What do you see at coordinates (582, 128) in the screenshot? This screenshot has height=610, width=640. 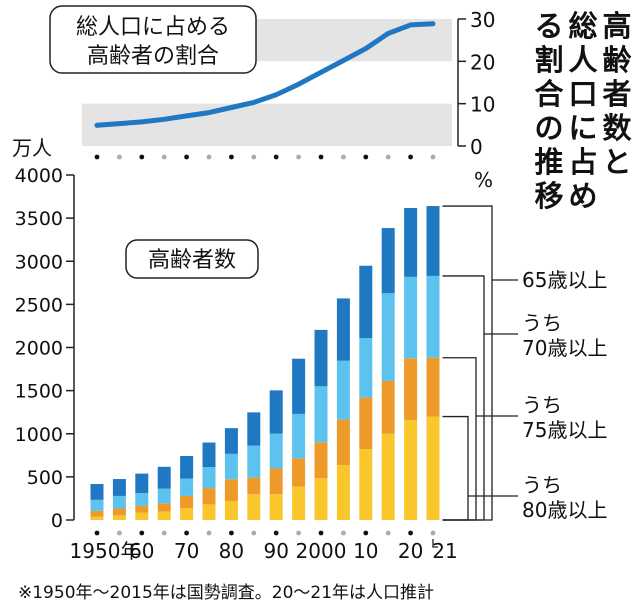 I see `main-title-char: に` at bounding box center [582, 128].